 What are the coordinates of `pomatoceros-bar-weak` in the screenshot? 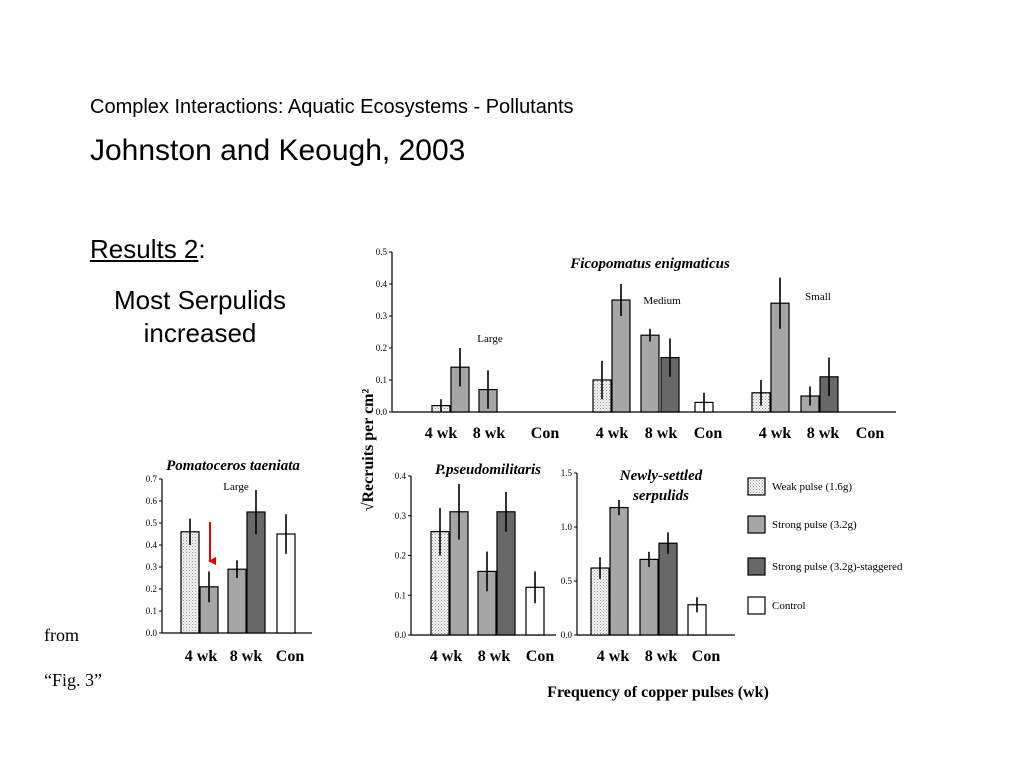 It's located at (190, 582).